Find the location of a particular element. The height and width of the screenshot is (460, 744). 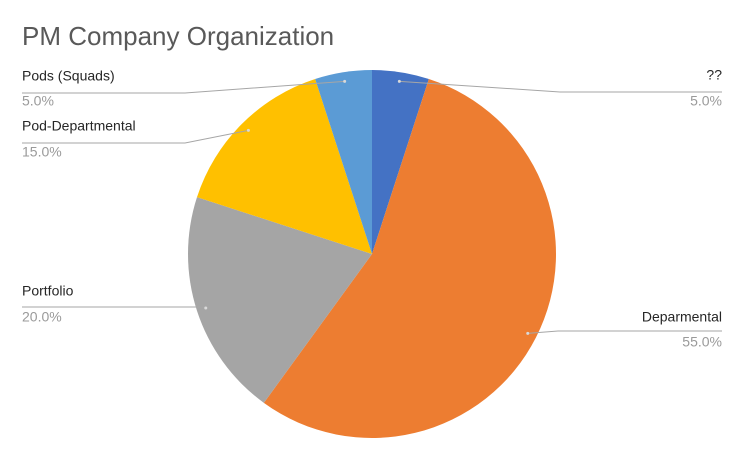

value-label: 15.0% is located at coordinates (42, 152).